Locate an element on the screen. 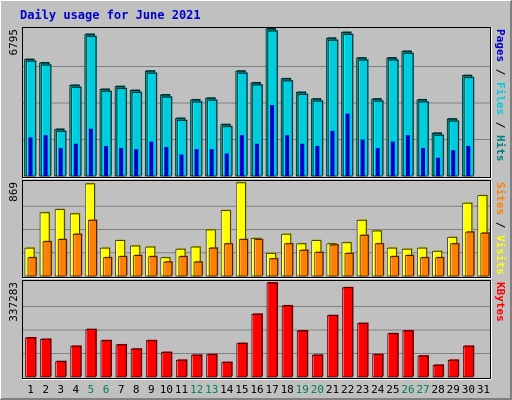 The width and height of the screenshot is (512, 400). bar-sites-day-8-face is located at coordinates (137, 266).